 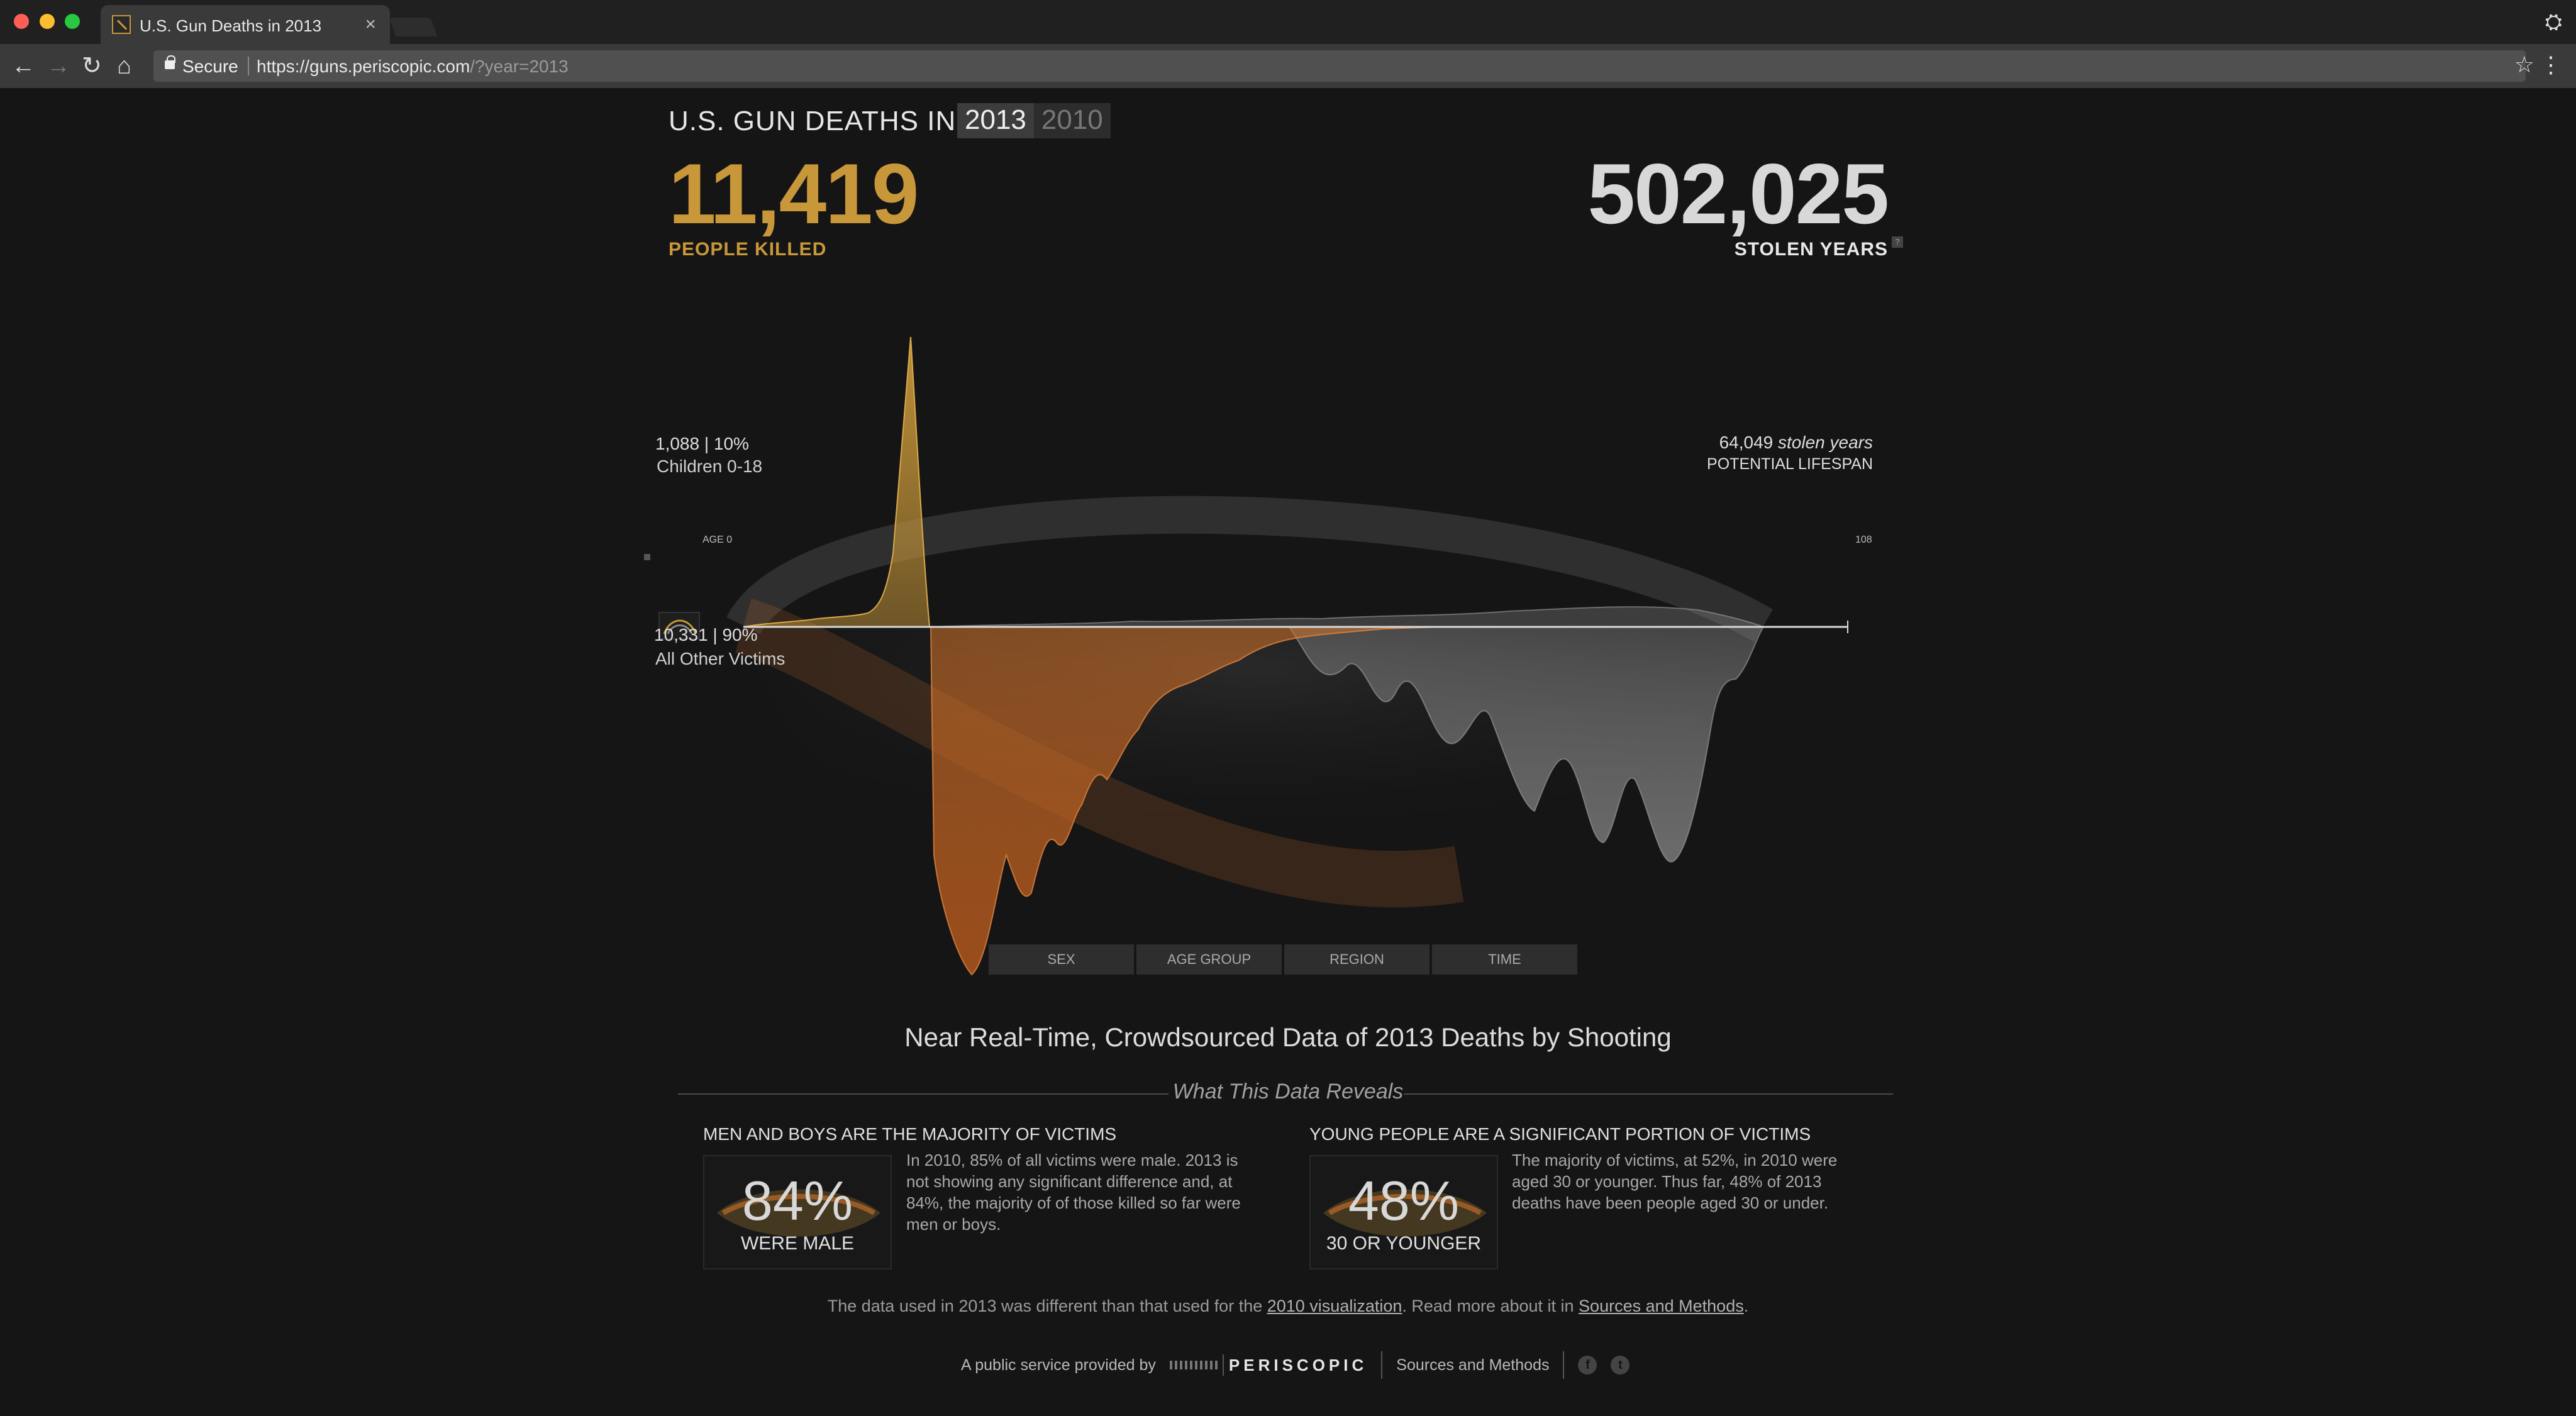 What do you see at coordinates (748, 250) in the screenshot?
I see `people-killed-label: PEOPLE KILLED` at bounding box center [748, 250].